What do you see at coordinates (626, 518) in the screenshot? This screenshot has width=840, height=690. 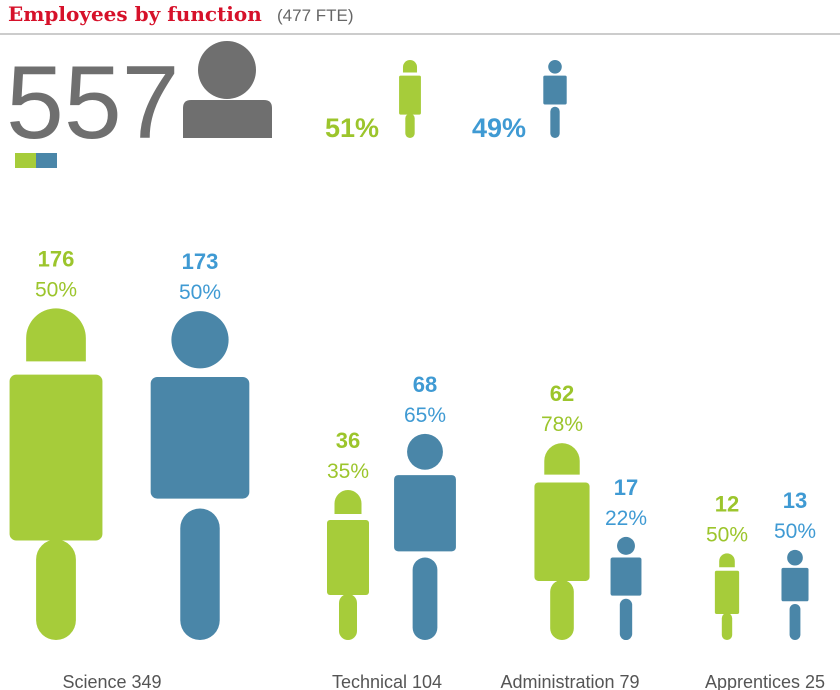 I see `share-label: 22%` at bounding box center [626, 518].